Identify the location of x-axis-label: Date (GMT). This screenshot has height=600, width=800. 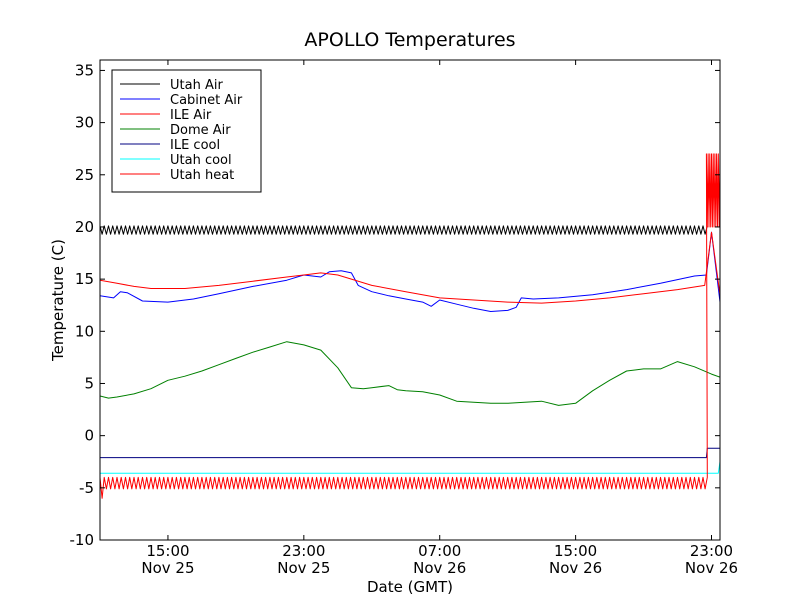
(410, 587).